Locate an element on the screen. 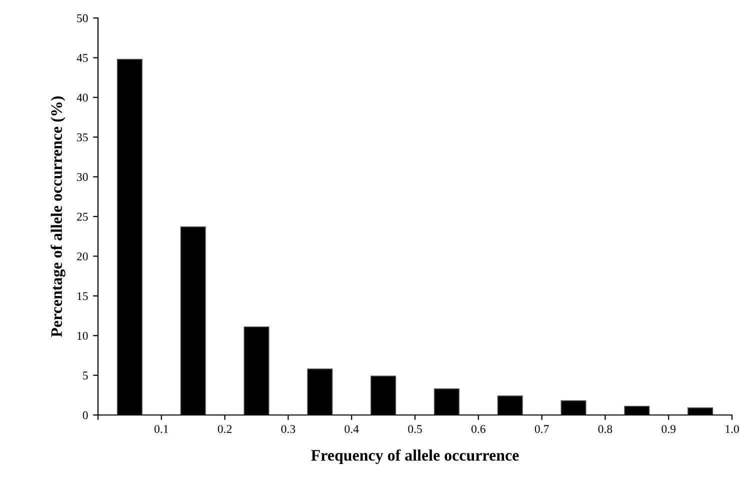 Image resolution: width=747 pixels, height=486 pixels. y-tick-label: 0 is located at coordinates (85, 415).